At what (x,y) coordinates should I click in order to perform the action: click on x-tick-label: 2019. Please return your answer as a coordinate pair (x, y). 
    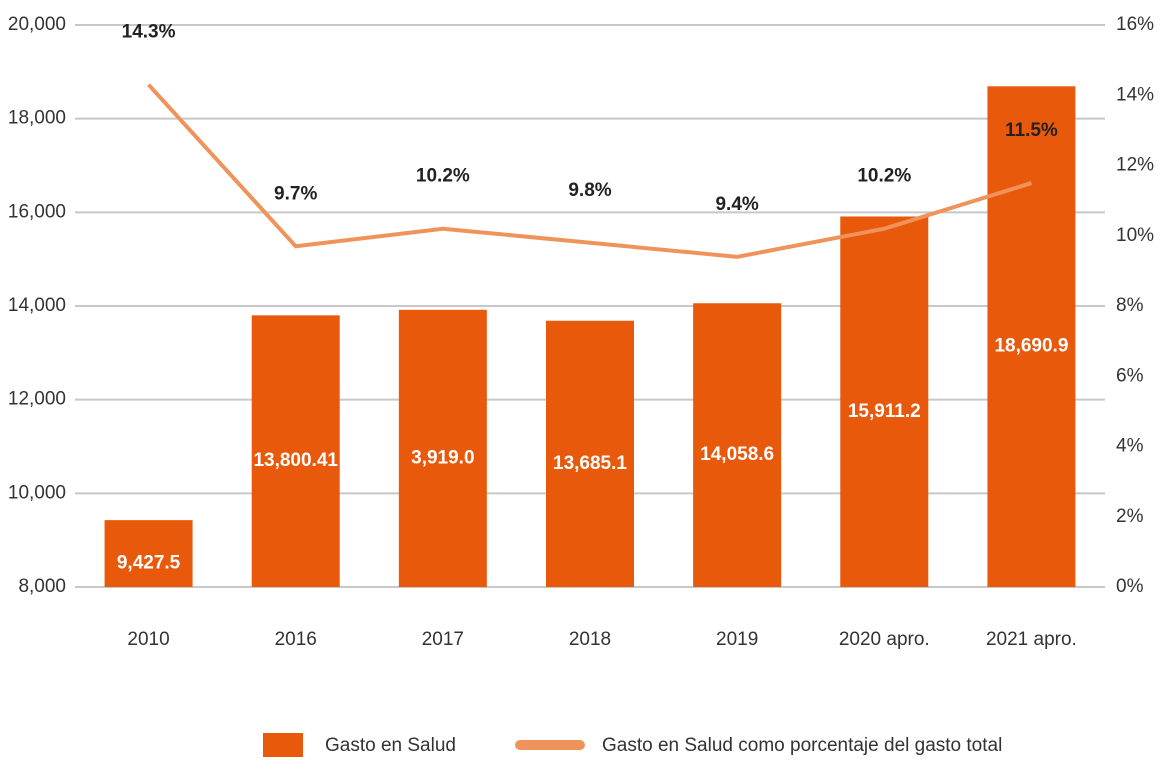
    Looking at the image, I should click on (737, 639).